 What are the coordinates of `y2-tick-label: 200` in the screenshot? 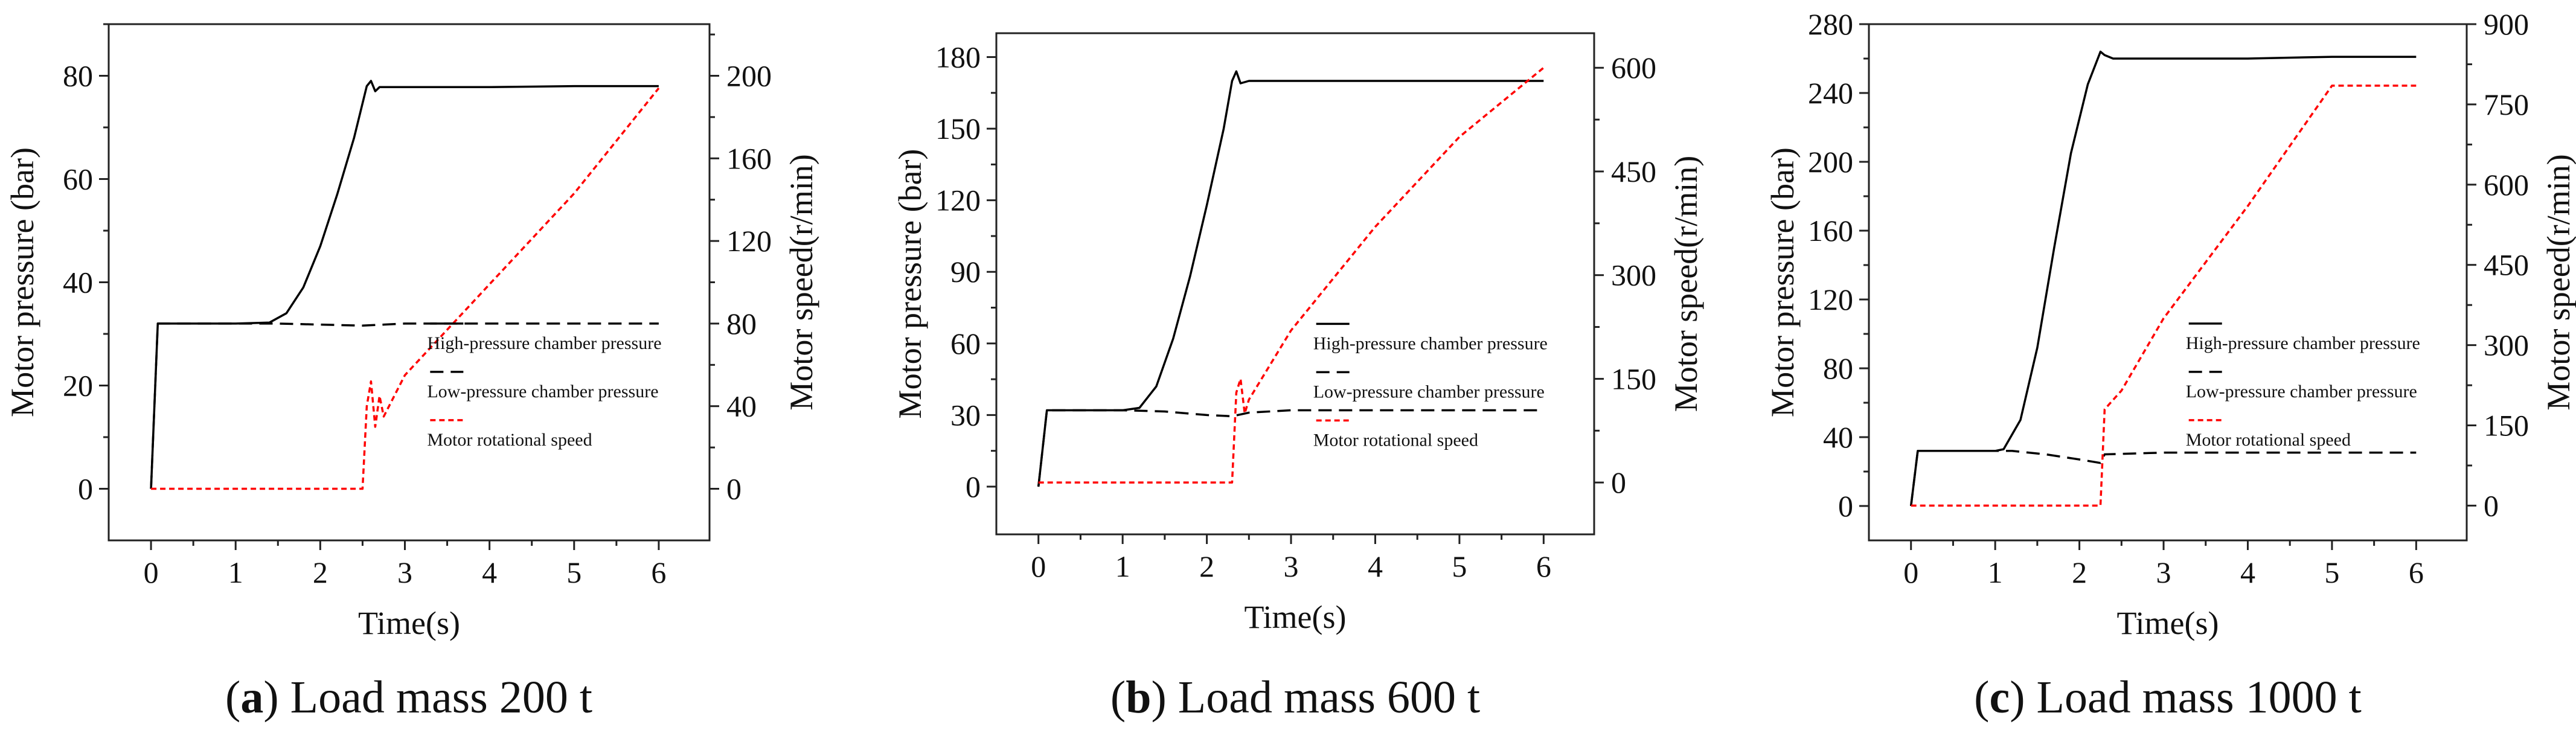 It's located at (749, 76).